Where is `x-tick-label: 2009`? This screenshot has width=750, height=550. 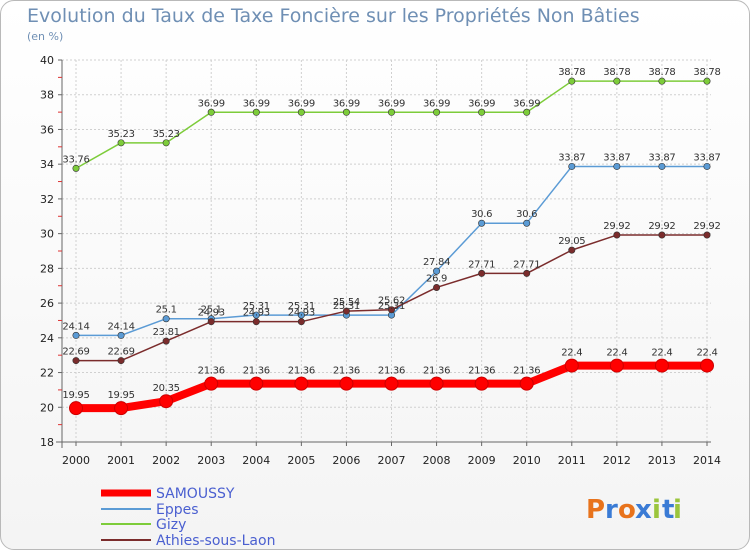 x-tick-label: 2009 is located at coordinates (482, 460).